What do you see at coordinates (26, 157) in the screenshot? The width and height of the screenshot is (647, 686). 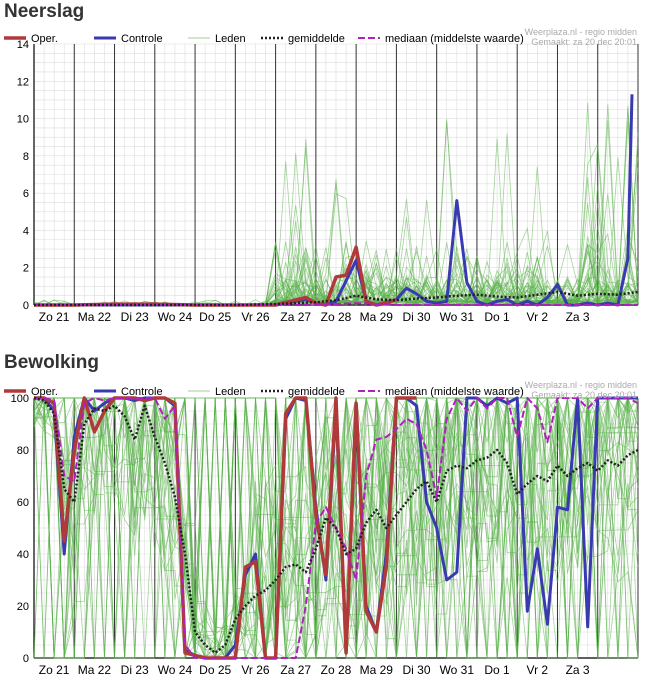 I see `y-tick-label: 8` at bounding box center [26, 157].